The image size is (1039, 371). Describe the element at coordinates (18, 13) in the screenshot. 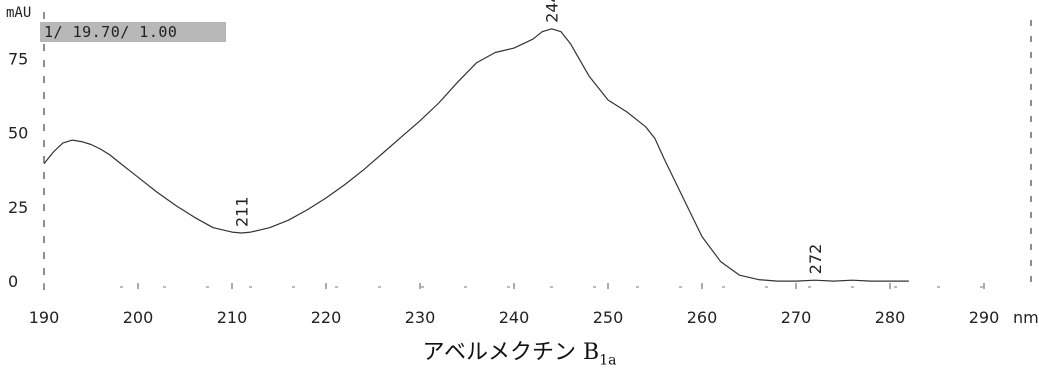

I see `y-axis-unit-label: mAU` at that location.